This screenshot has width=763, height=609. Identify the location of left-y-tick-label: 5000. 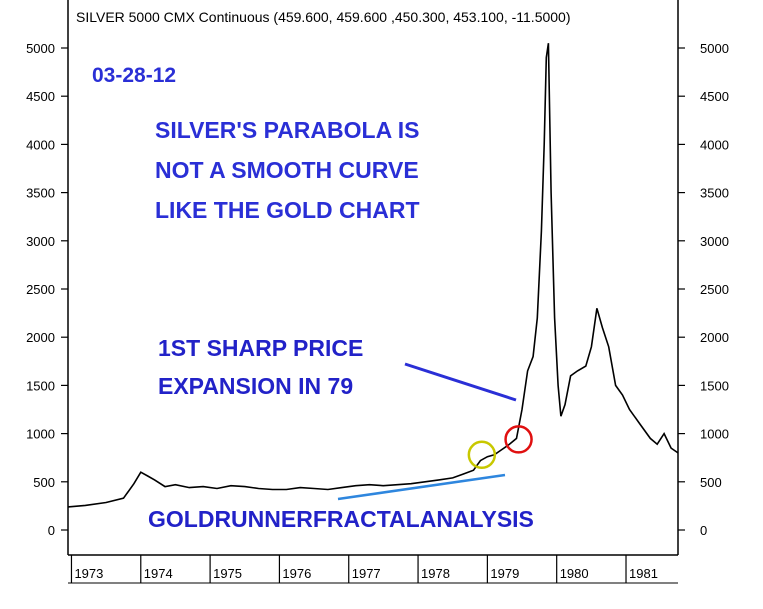
(40, 48).